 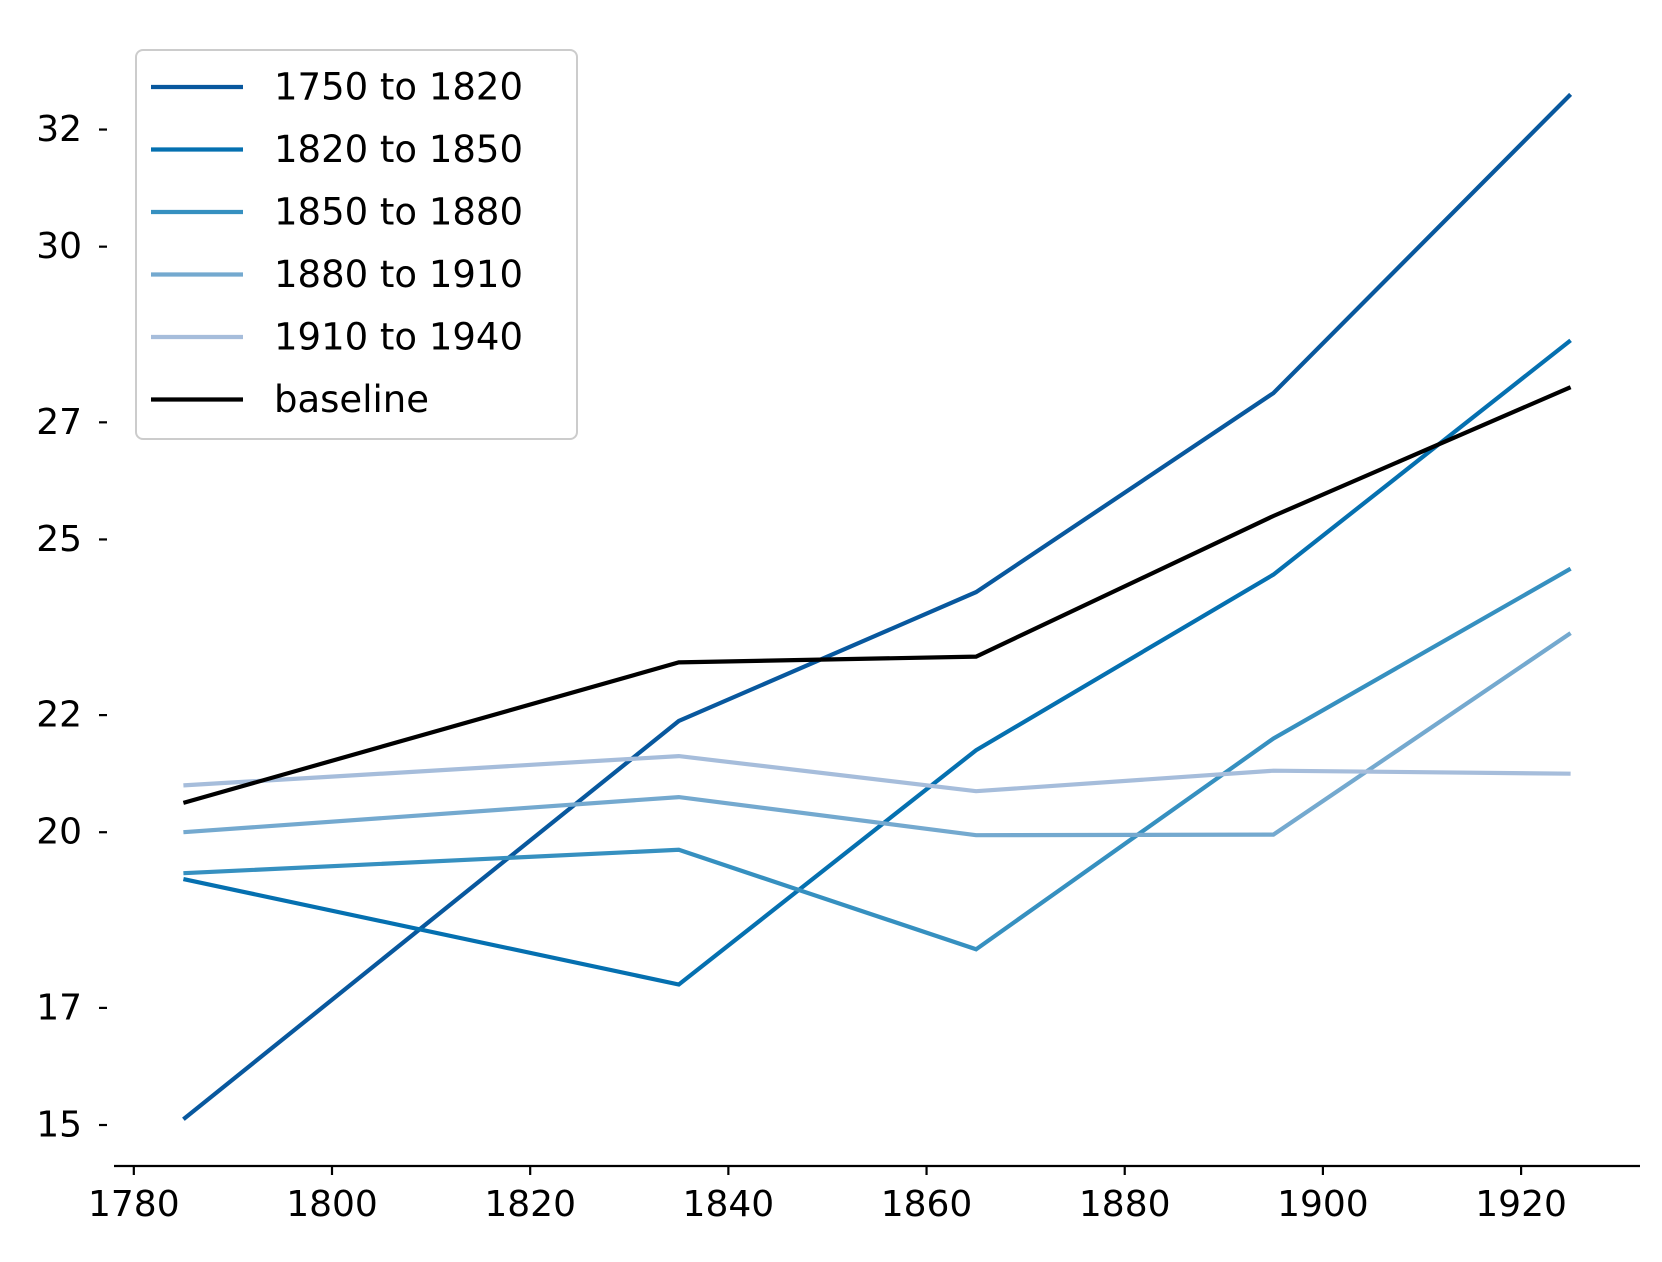 I want to click on legend-label-2: 1850 to 1880, so click(x=398, y=212).